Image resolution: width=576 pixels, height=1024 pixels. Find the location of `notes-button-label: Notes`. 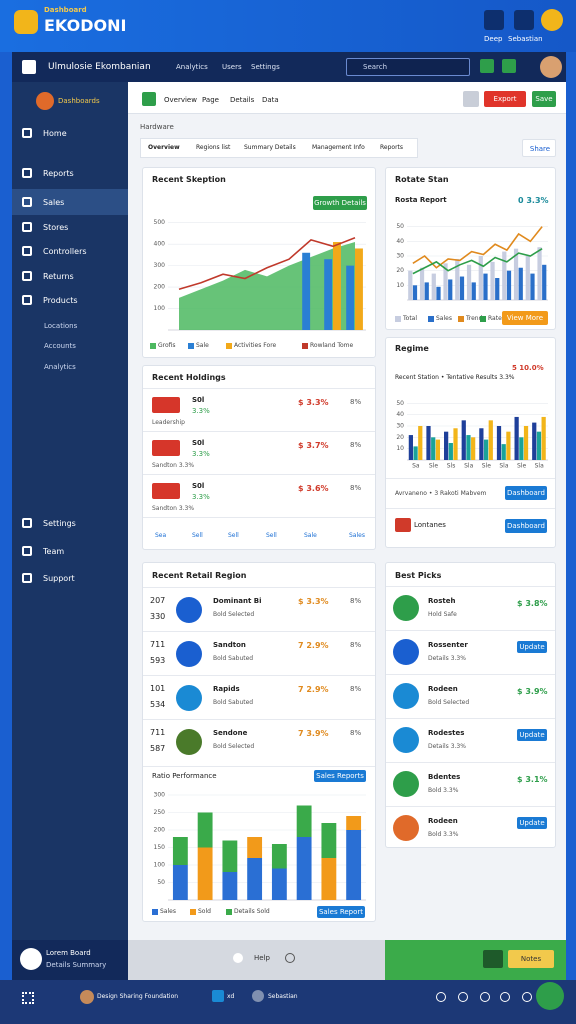

notes-button-label: Notes is located at coordinates (531, 959).